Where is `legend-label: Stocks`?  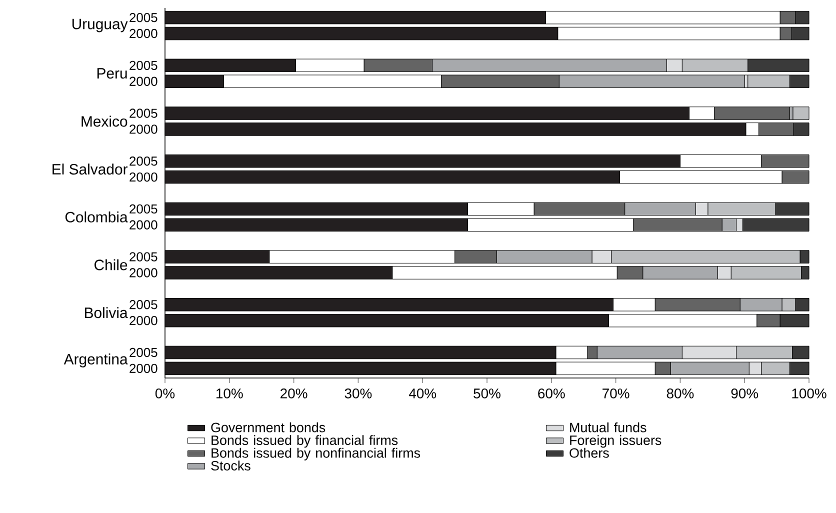 legend-label: Stocks is located at coordinates (230, 465).